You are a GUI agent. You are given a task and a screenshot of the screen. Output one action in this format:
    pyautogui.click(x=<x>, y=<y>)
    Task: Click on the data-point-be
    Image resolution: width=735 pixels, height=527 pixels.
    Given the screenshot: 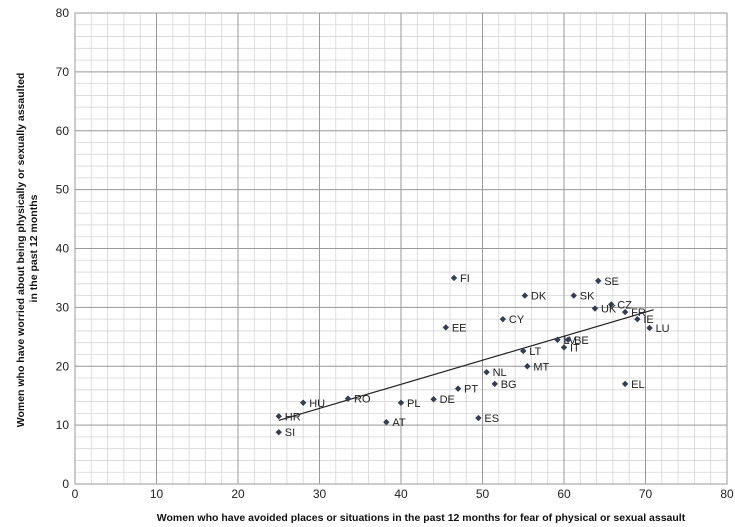 What is the action you would take?
    pyautogui.click(x=568, y=339)
    